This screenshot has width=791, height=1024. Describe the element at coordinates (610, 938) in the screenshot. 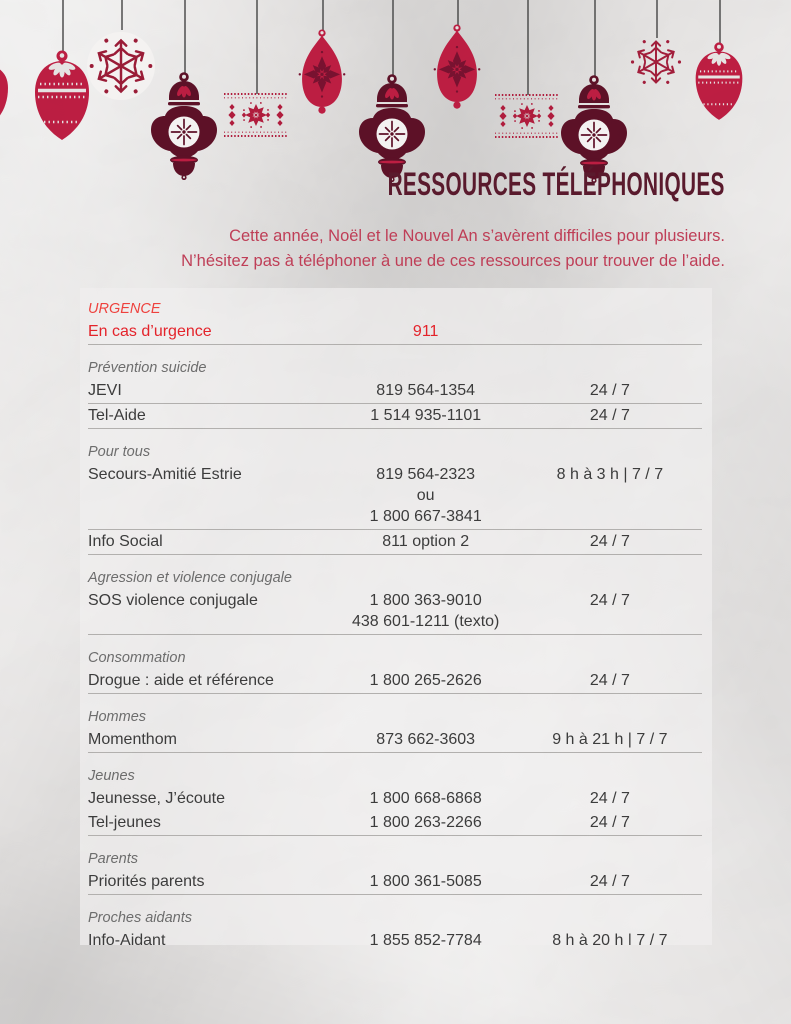

I see `resource-hours: 8 h à 20 h | 7 / 7` at that location.